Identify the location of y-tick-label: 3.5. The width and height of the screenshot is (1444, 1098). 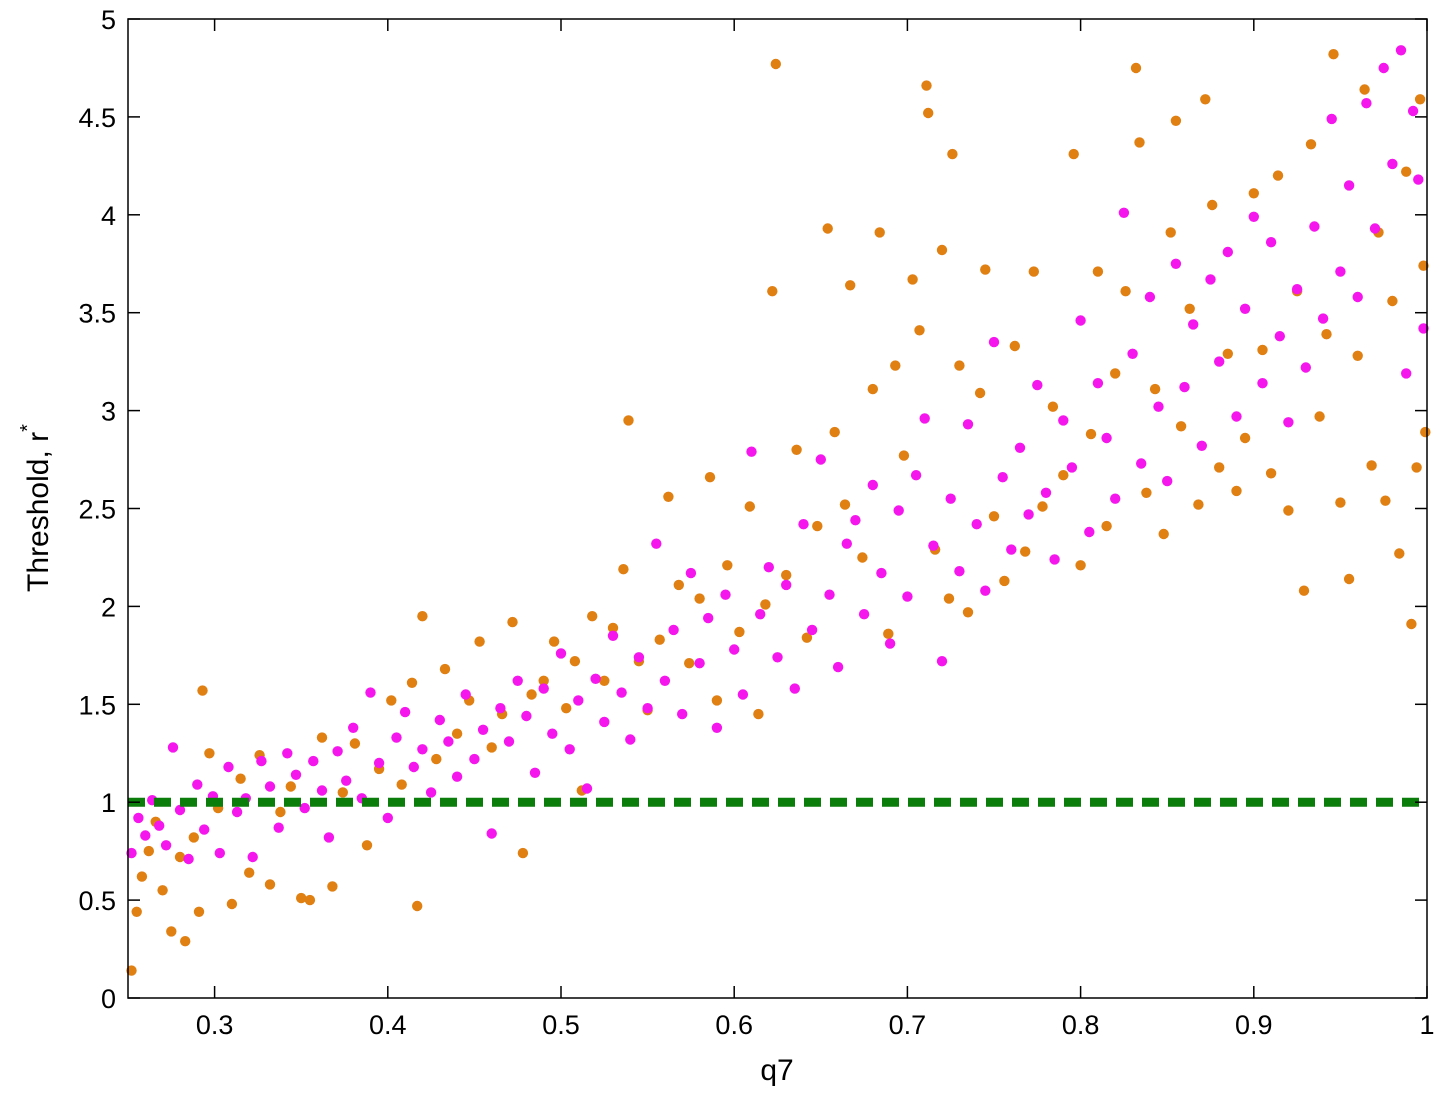
(97, 314).